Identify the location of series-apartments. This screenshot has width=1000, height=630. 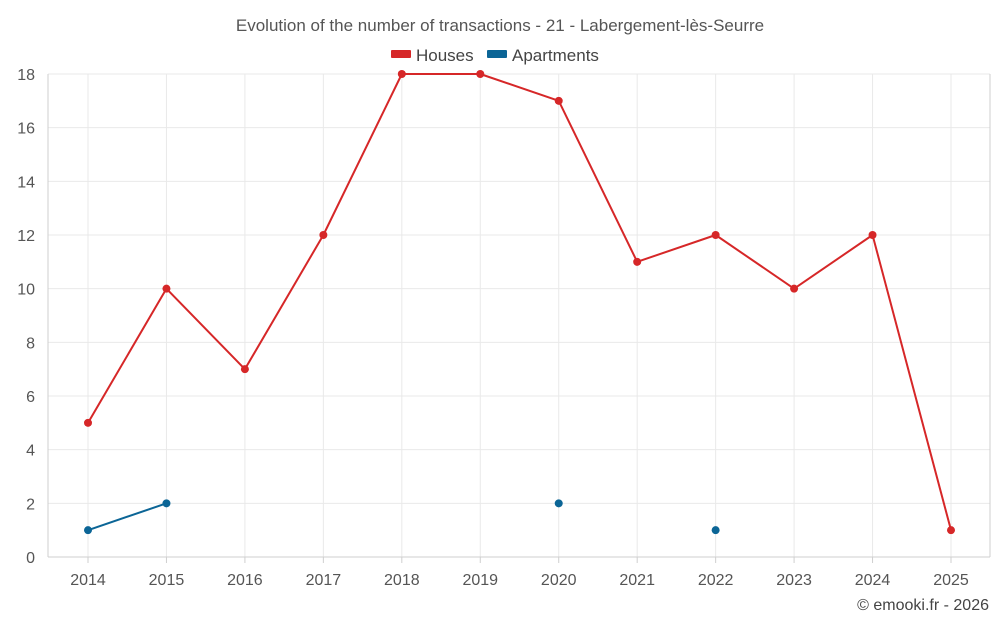
(402, 517).